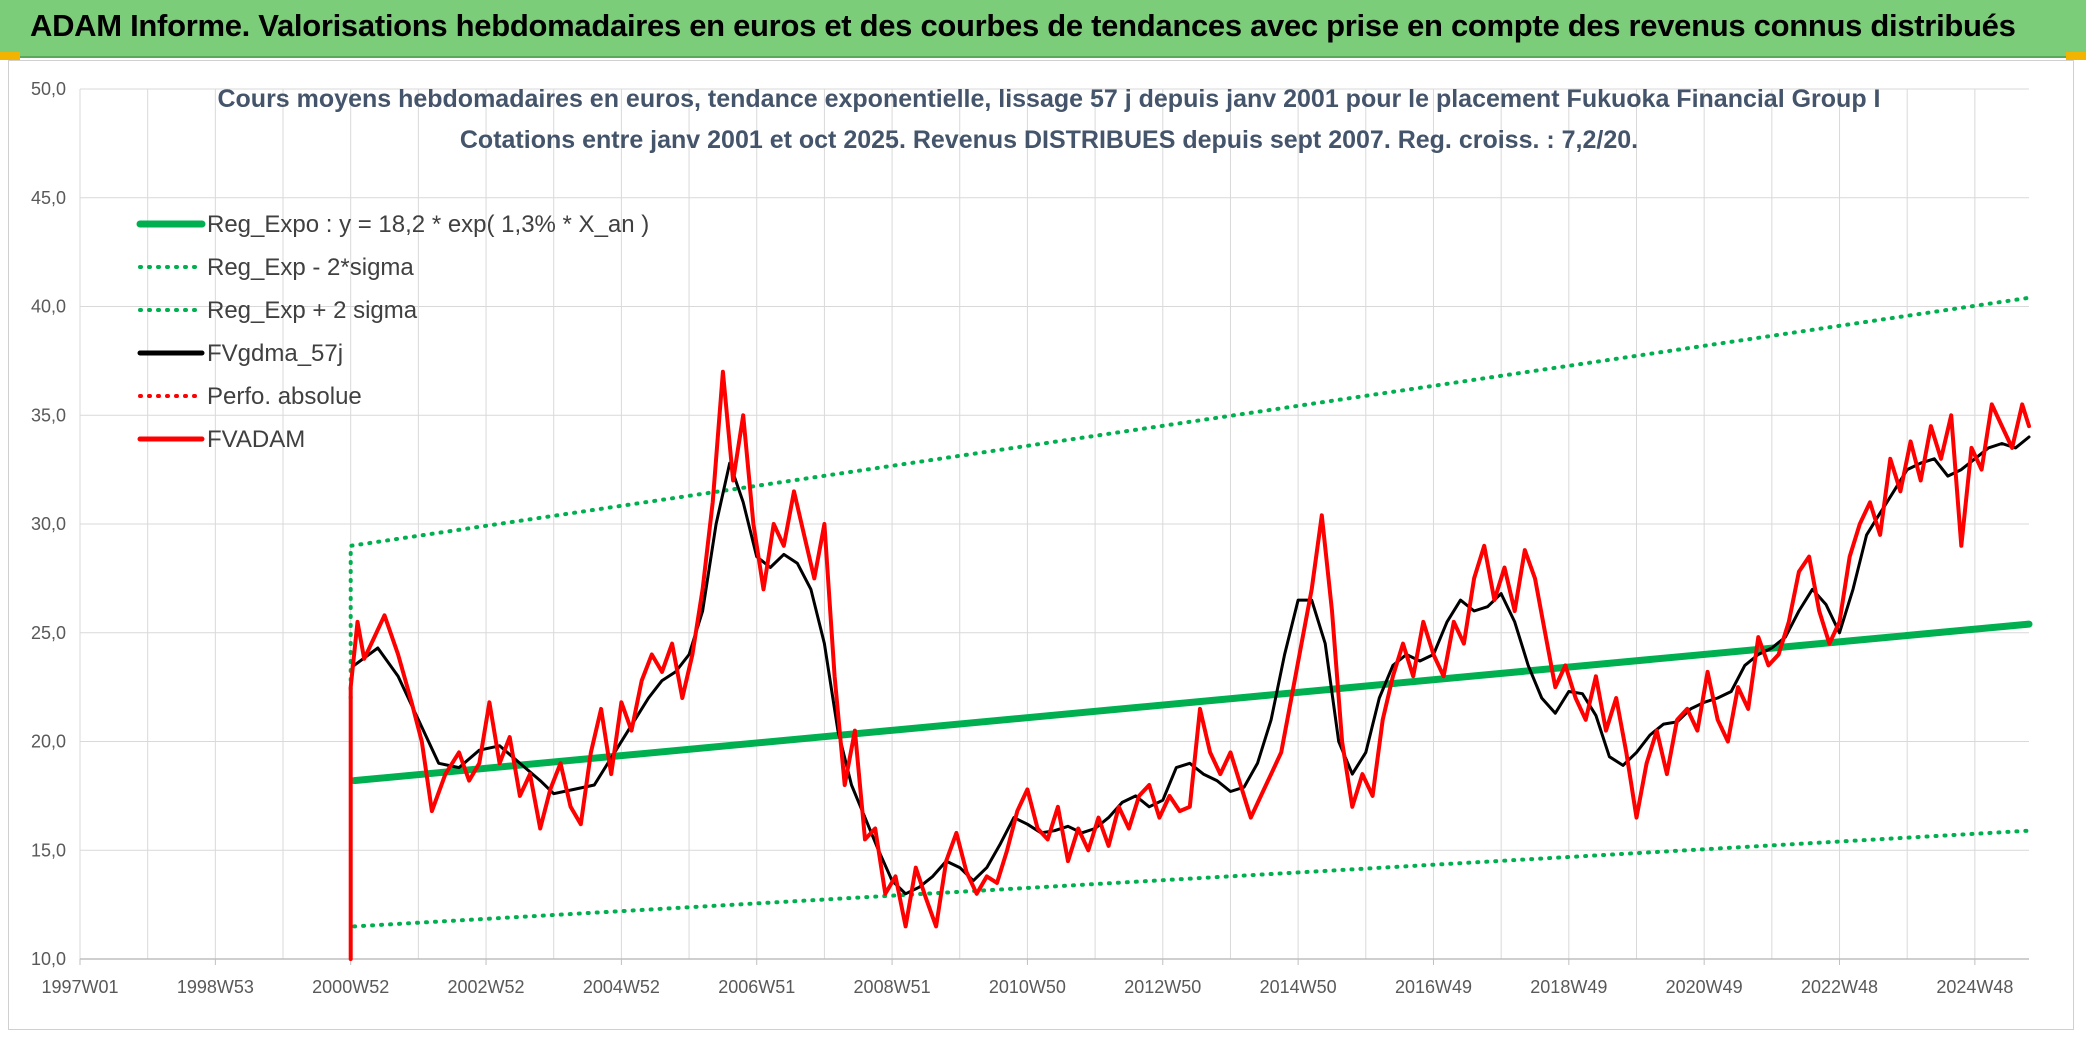 The height and width of the screenshot is (1037, 2086). What do you see at coordinates (1568, 987) in the screenshot?
I see `x-tick-label: 2018W49` at bounding box center [1568, 987].